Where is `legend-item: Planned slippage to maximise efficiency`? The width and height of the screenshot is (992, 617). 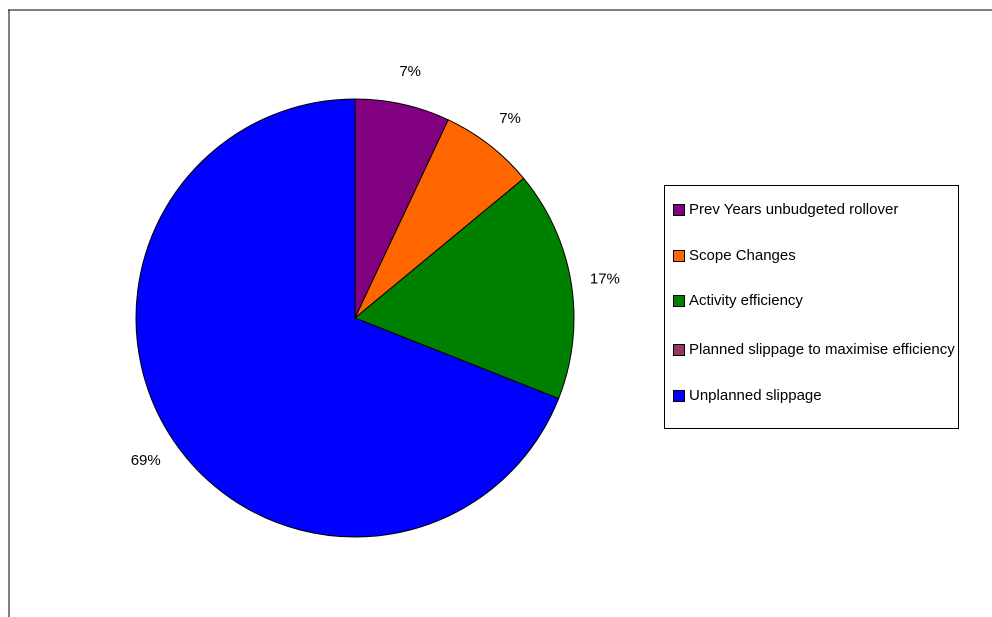 legend-item: Planned slippage to maximise efficiency is located at coordinates (816, 349).